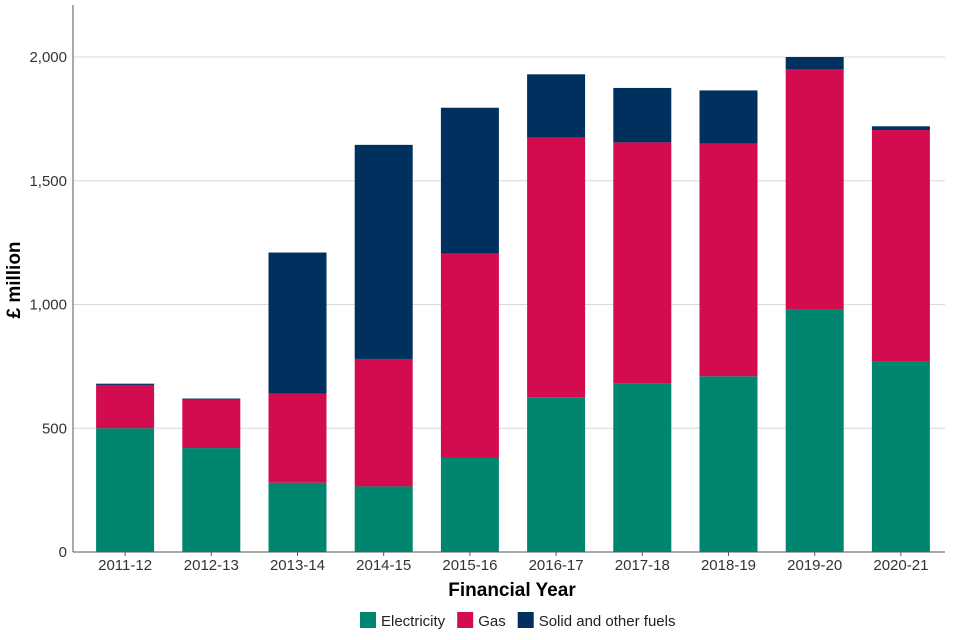 This screenshot has width=960, height=640. I want to click on legend-item: Gas, so click(481, 621).